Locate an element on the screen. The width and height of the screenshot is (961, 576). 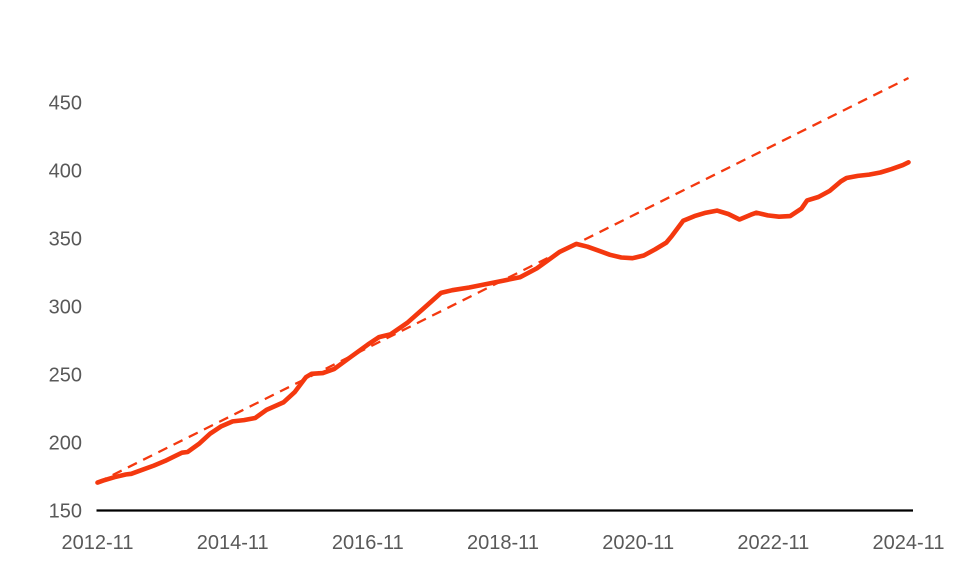
y-axis-labels: 150 200 250 300 350 400 450 is located at coordinates (65, 308).